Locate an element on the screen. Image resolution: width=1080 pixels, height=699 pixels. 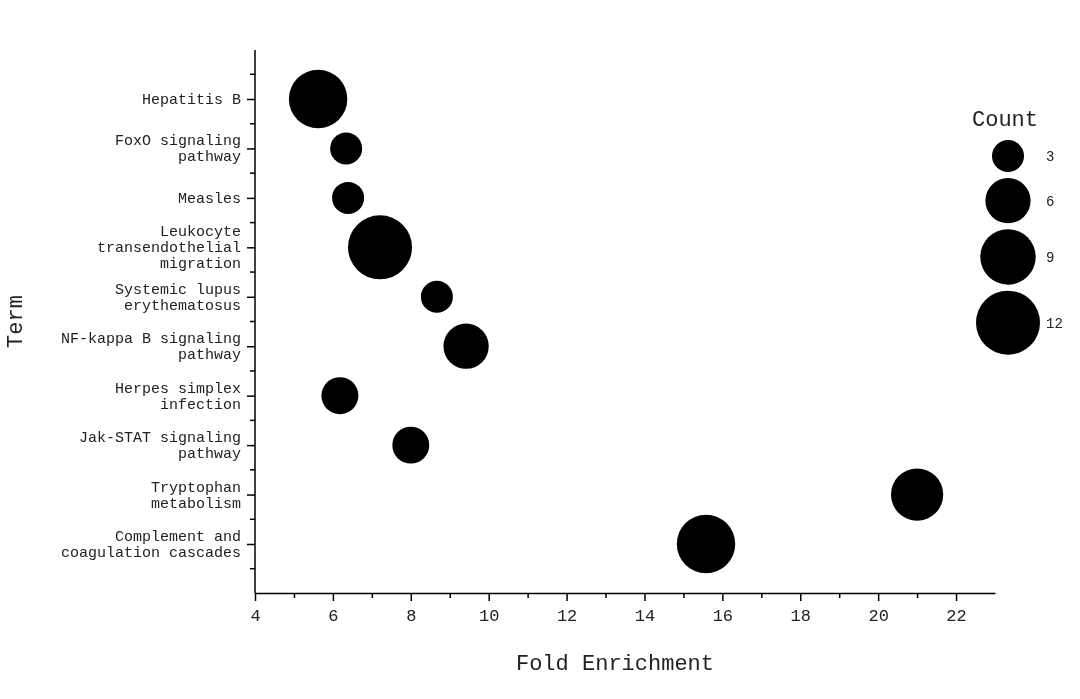
x-axis-title: Fold Enrichment is located at coordinates (615, 664).